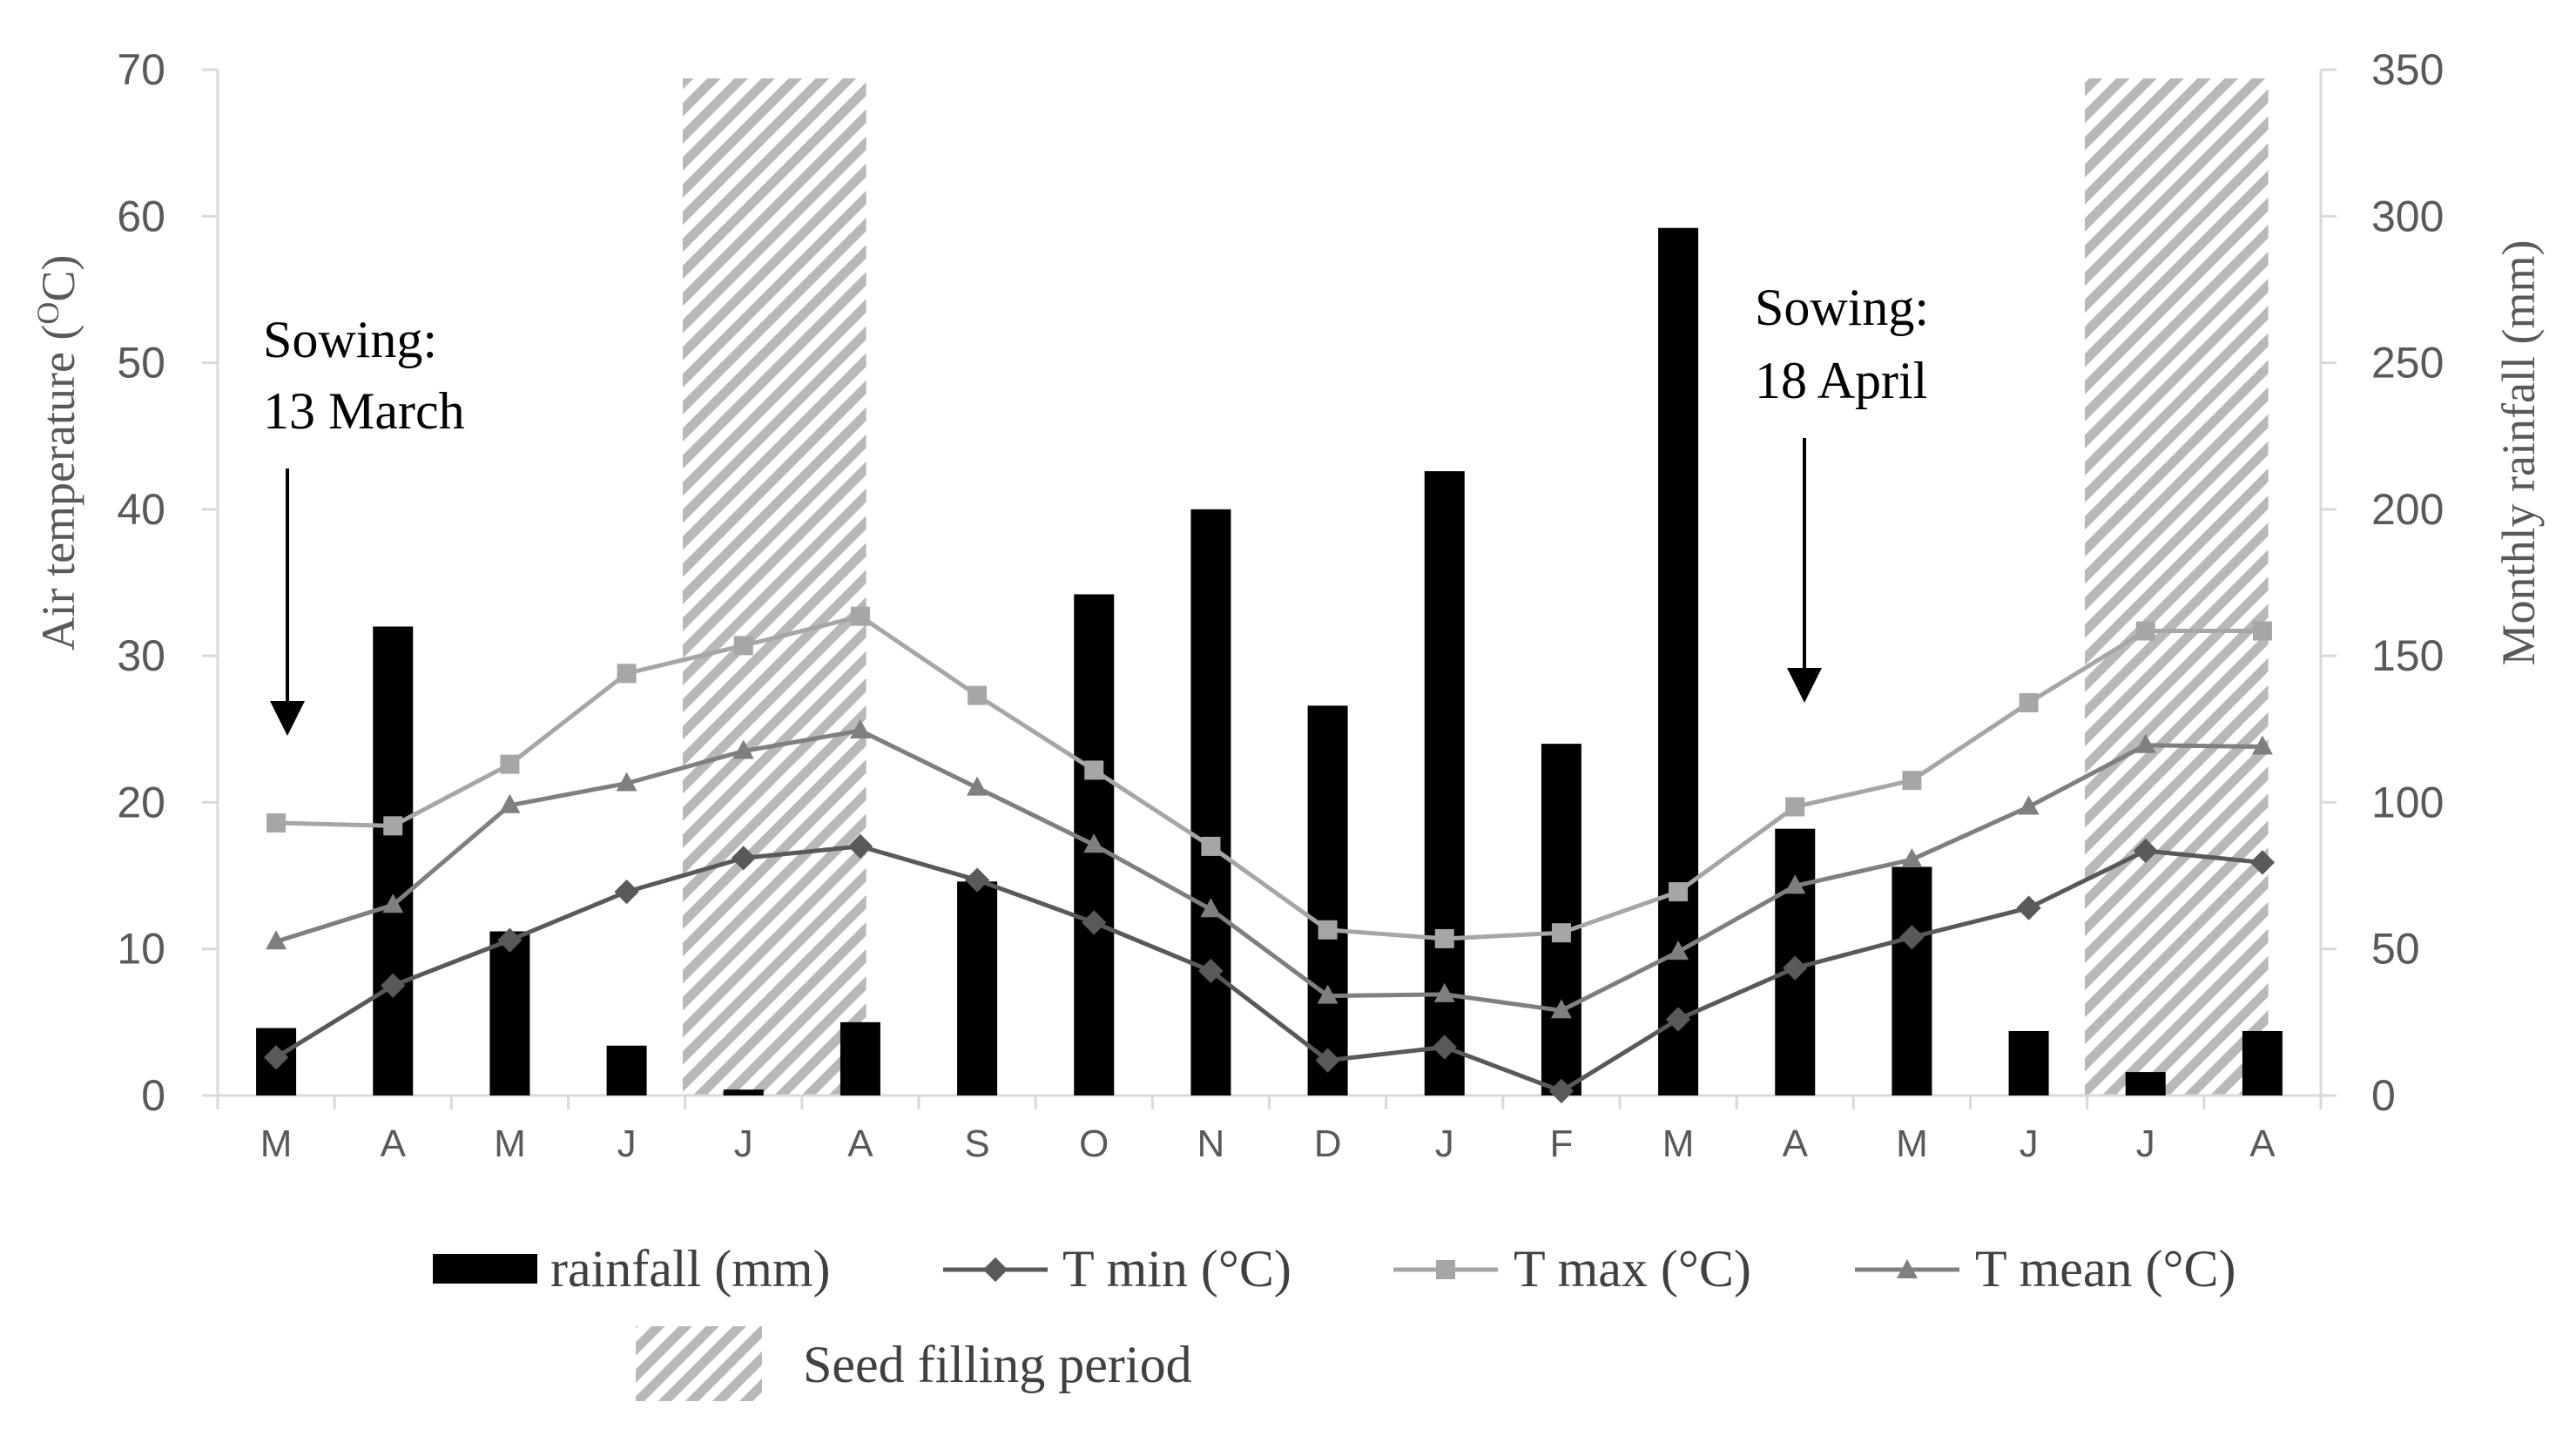  Describe the element at coordinates (153, 1095) in the screenshot. I see `left-tick-label: 0` at that location.